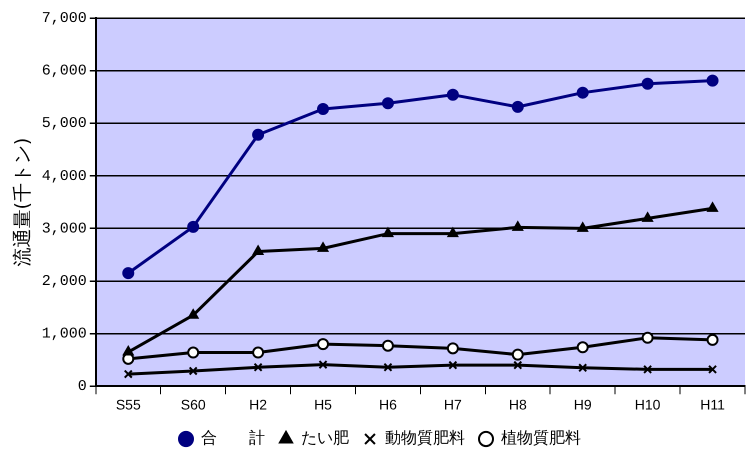  I want to click on x-tick-label: H10, so click(647, 404).